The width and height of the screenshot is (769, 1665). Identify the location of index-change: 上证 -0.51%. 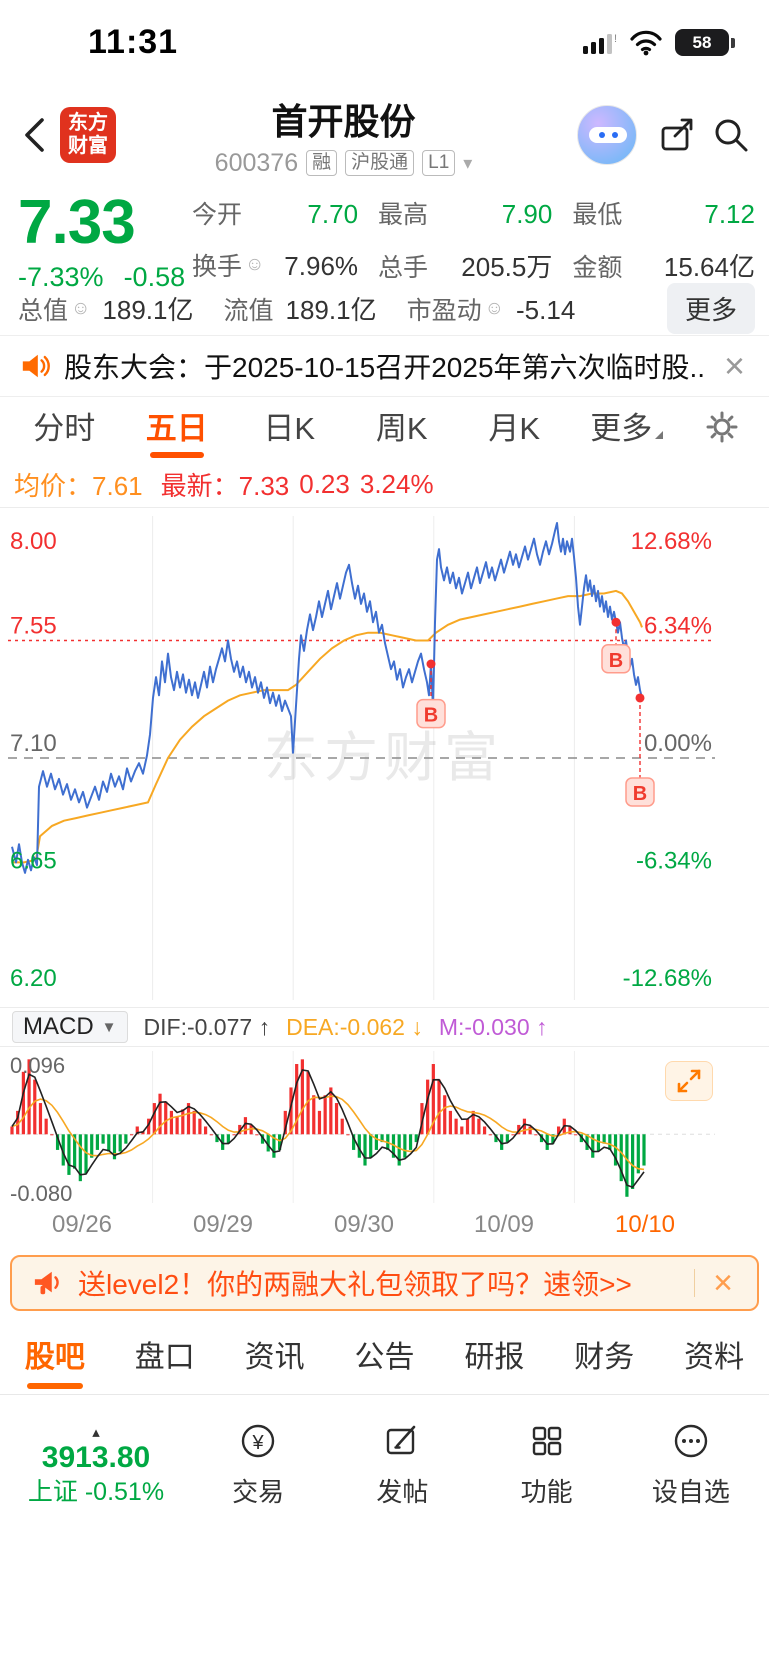
(96, 1491).